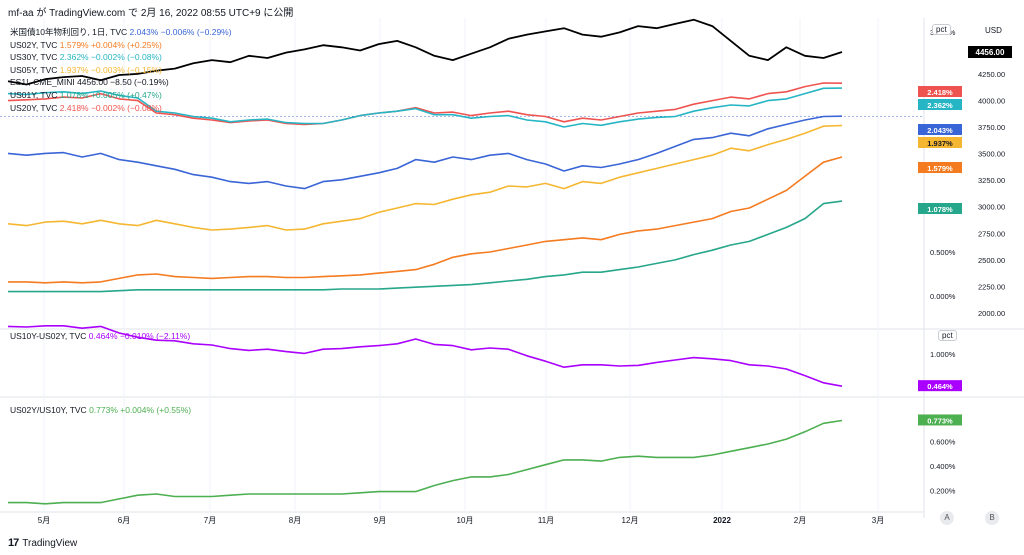  Describe the element at coordinates (991, 74) in the screenshot. I see `usd-tick-label: 4250.00` at that location.